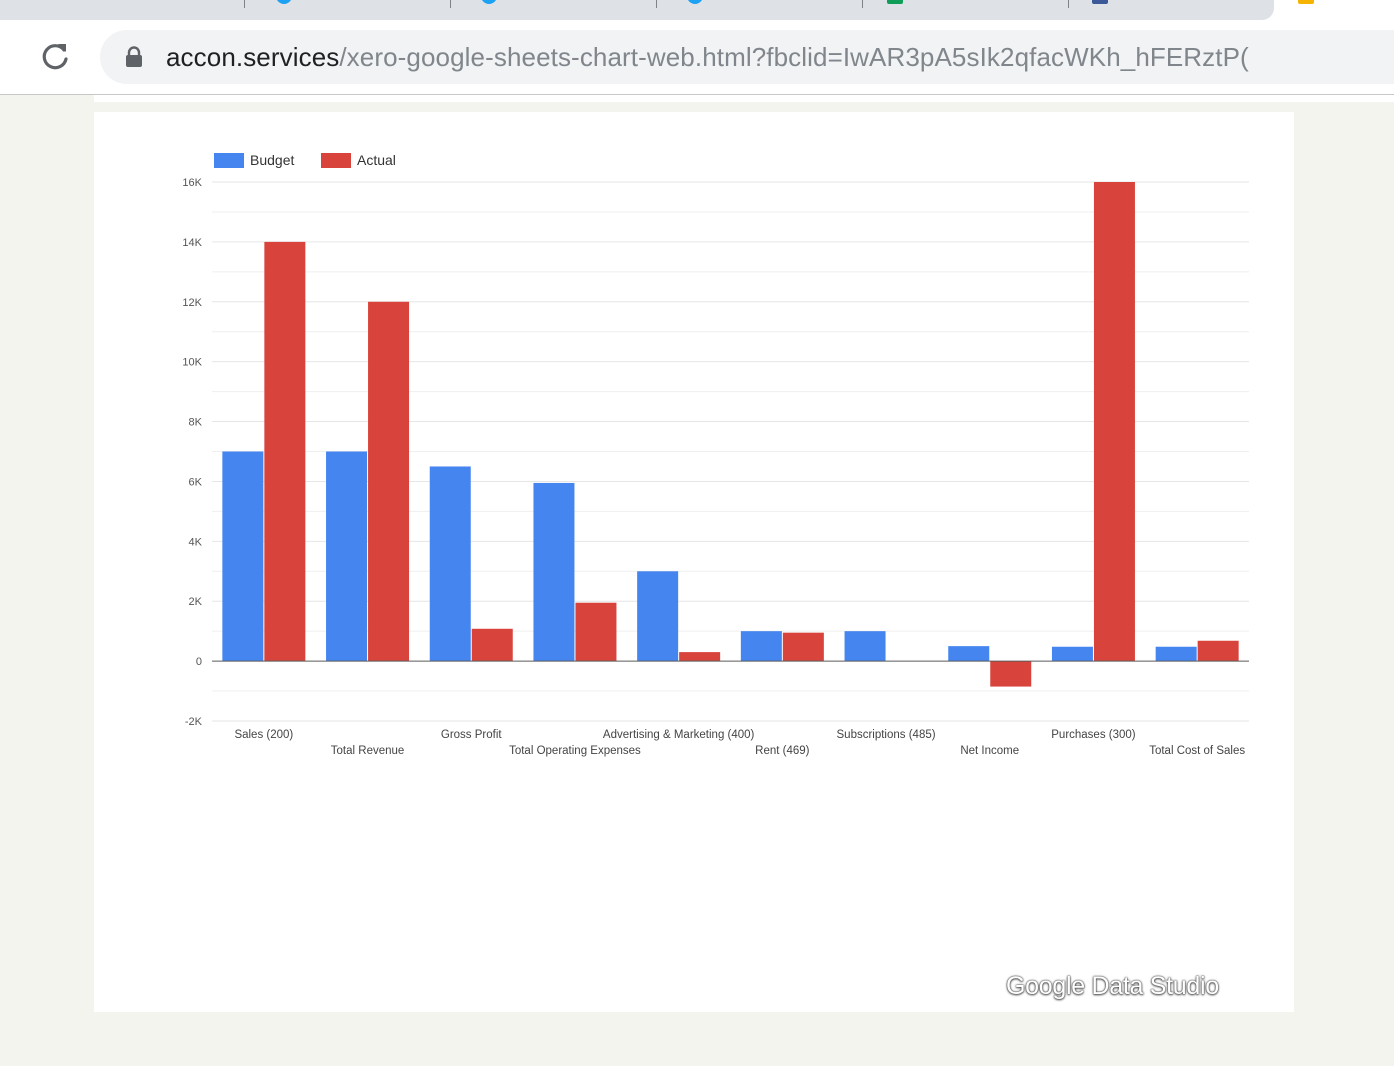  What do you see at coordinates (192, 303) in the screenshot?
I see `y-tick-label: 12K` at bounding box center [192, 303].